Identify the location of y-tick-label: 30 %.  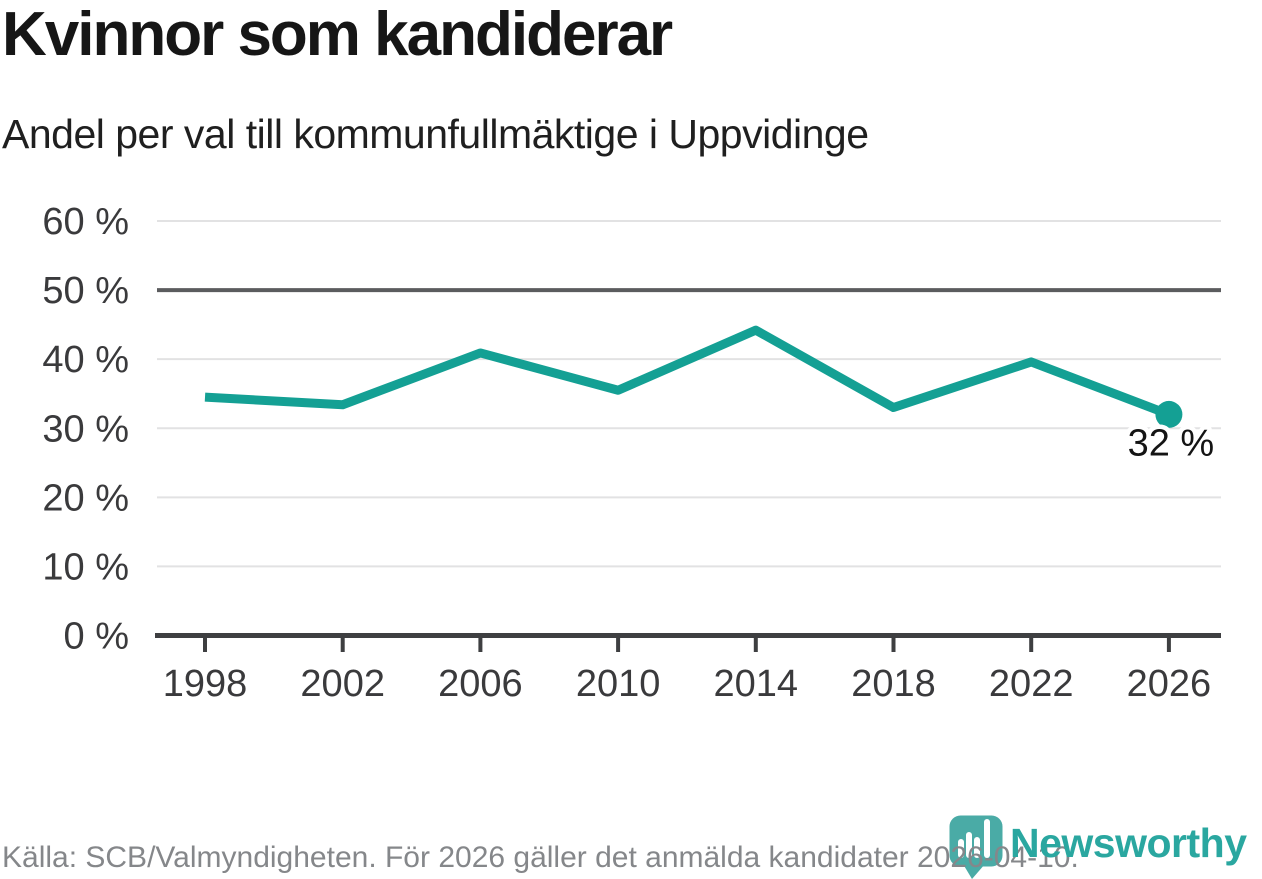
(85, 429).